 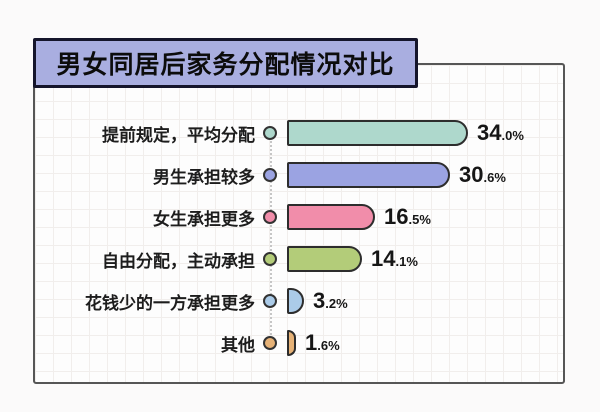 What do you see at coordinates (178, 261) in the screenshot?
I see `category-label: 自由分配，主动承担` at bounding box center [178, 261].